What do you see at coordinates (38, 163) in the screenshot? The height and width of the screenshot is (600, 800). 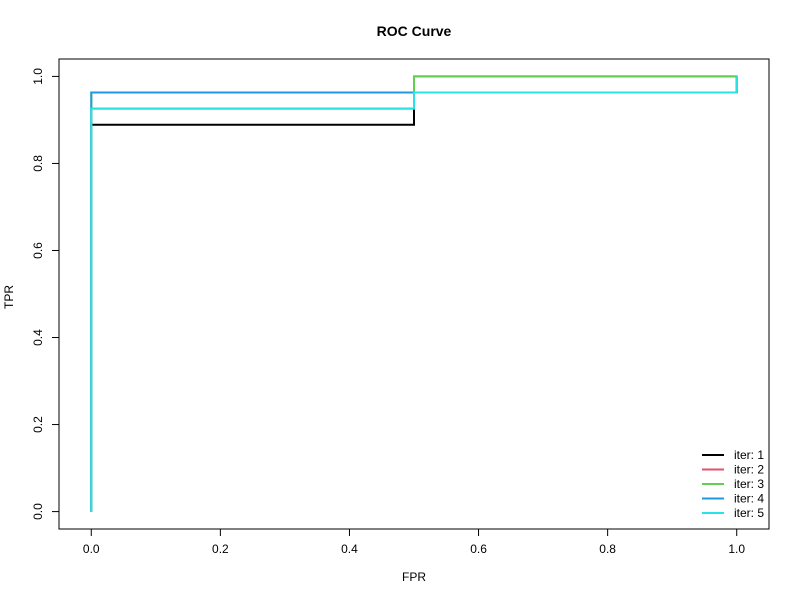 I see `y-tick-label: 0.8` at bounding box center [38, 163].